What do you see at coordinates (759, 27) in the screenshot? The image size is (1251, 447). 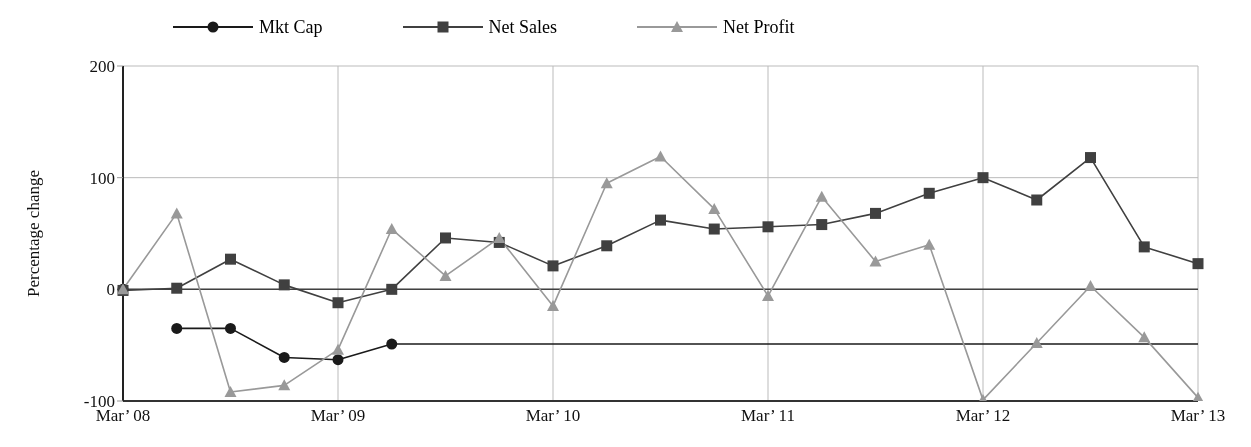 I see `legend-label: Net Profit` at bounding box center [759, 27].